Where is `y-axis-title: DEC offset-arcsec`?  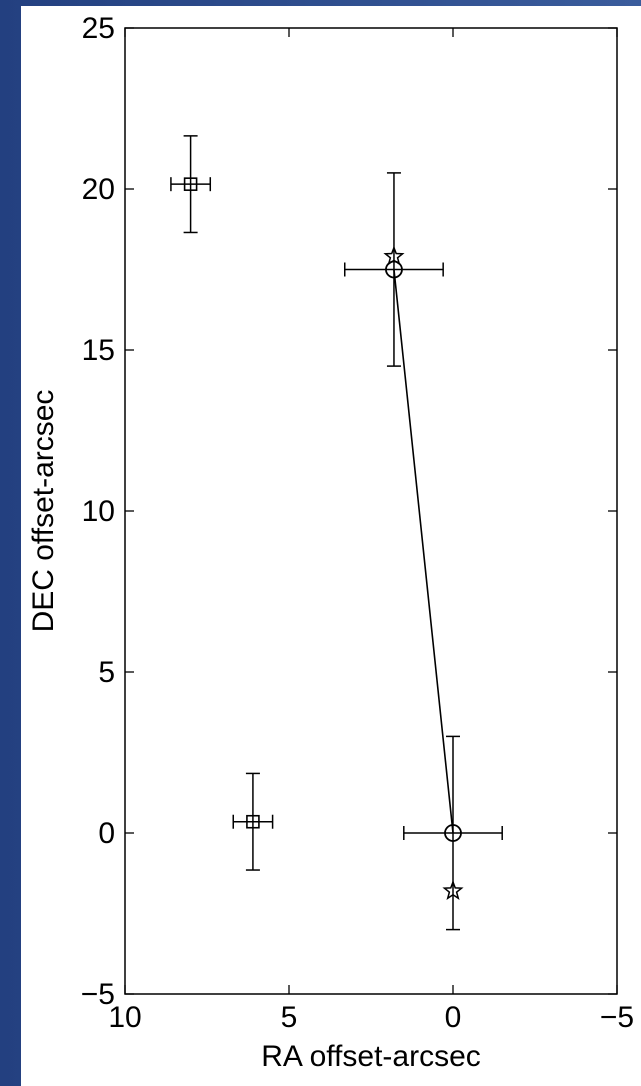
y-axis-title: DEC offset-arcsec is located at coordinates (43, 511).